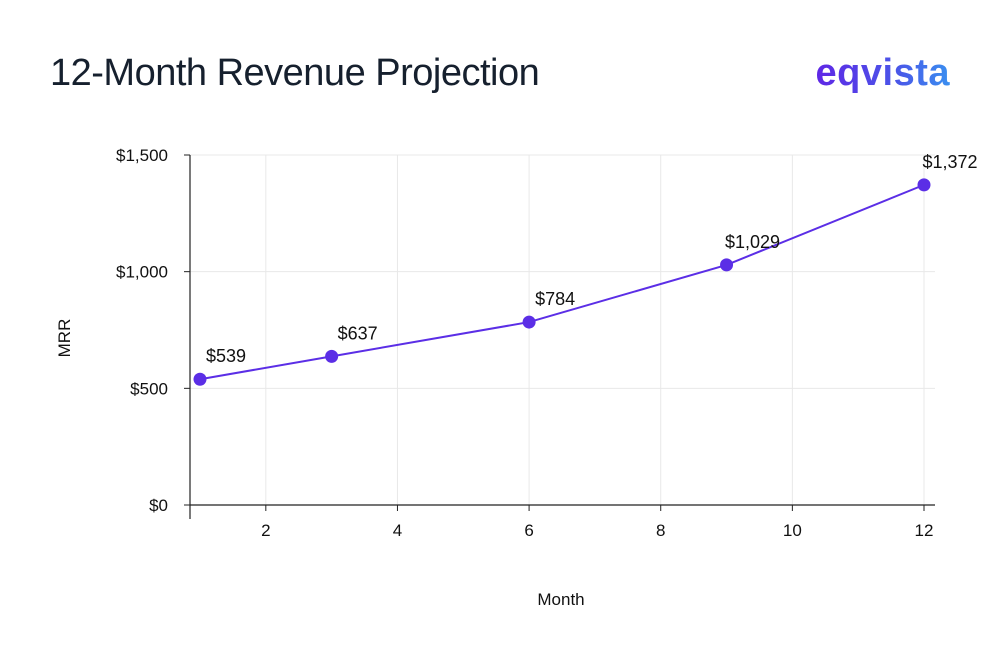 This screenshot has height=660, width=1000. I want to click on y-tick-label: $1,000, so click(142, 272).